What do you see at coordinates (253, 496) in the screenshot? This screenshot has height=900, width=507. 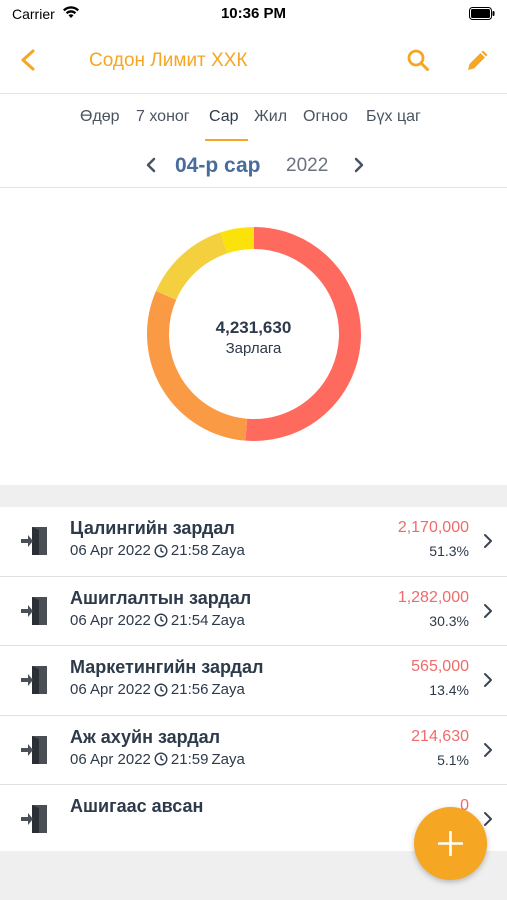 I see `section-divider` at bounding box center [253, 496].